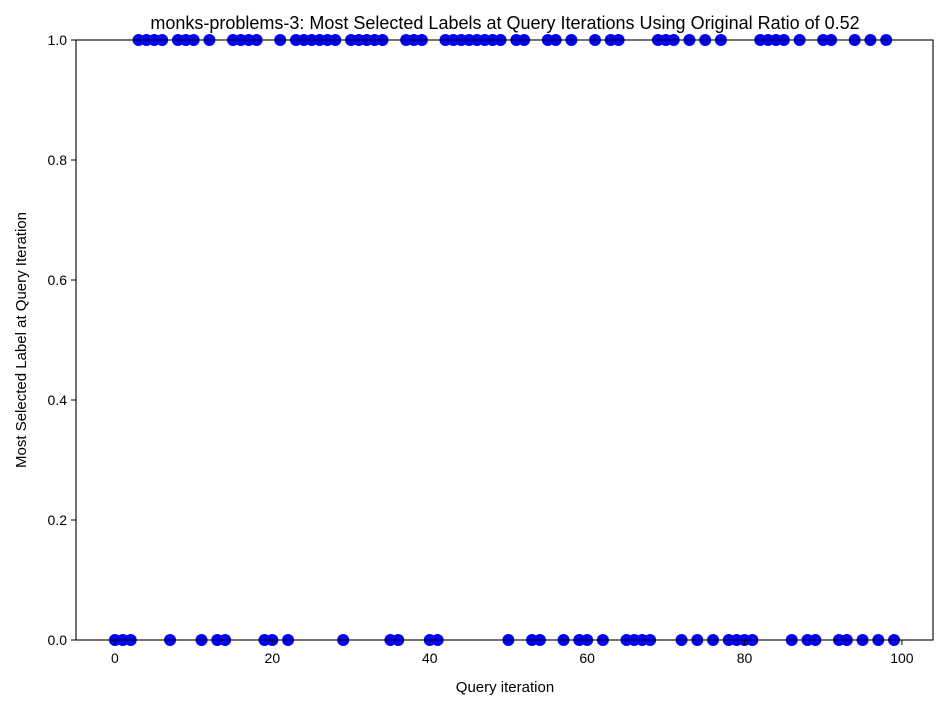 This screenshot has height=709, width=945. I want to click on x-axis-ticks: 0 20 40 60 80 100, so click(512, 653).